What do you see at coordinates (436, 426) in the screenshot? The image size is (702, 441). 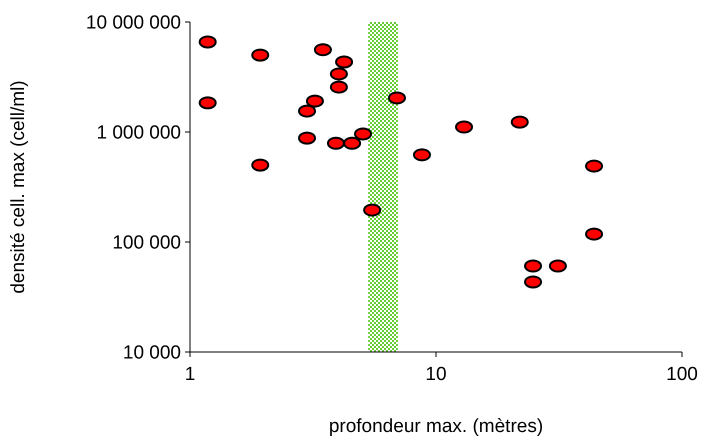 I see `x-axis-title: profondeur max. (mètres)` at bounding box center [436, 426].